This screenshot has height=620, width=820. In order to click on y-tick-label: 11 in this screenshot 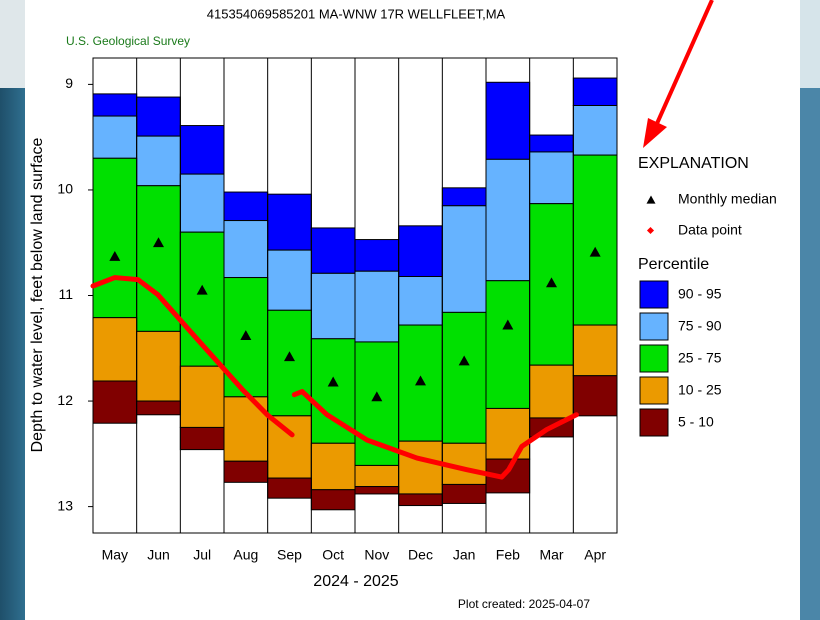, I will do `click(65, 294)`.